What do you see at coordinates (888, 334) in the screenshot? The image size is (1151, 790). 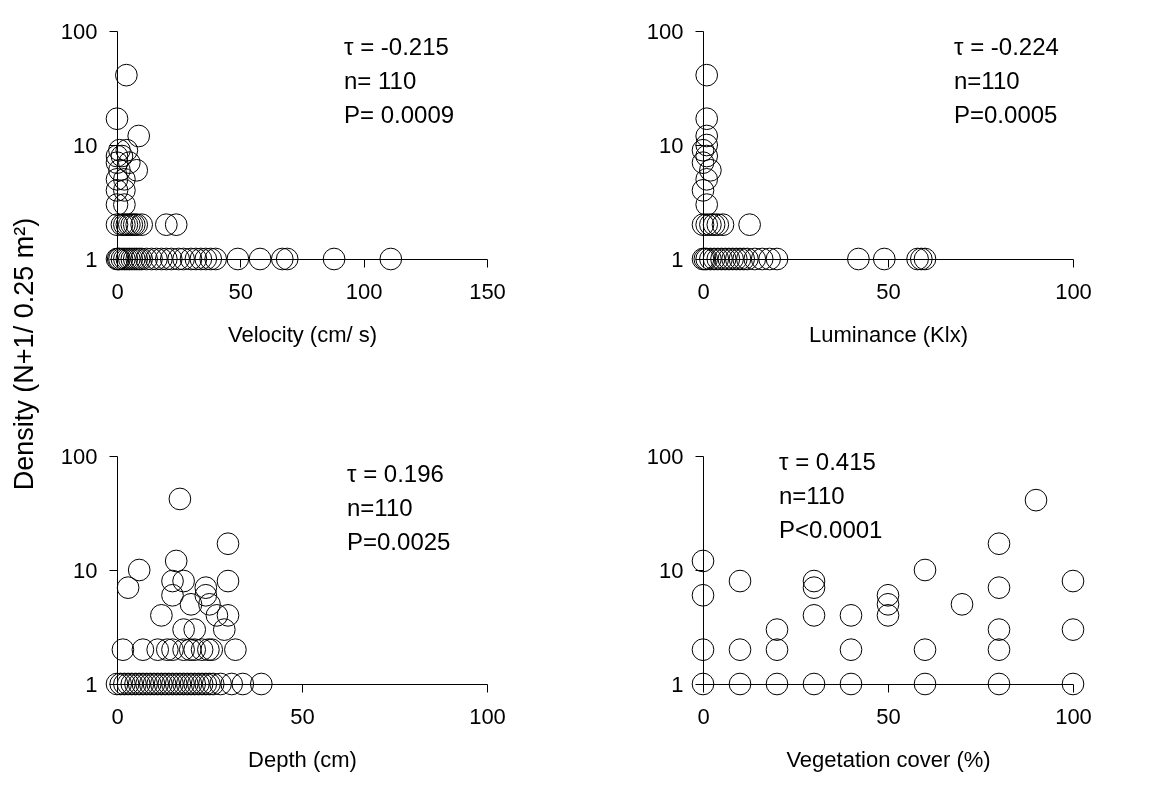 I see `x-axis-title: Luminance (Klx)` at bounding box center [888, 334].